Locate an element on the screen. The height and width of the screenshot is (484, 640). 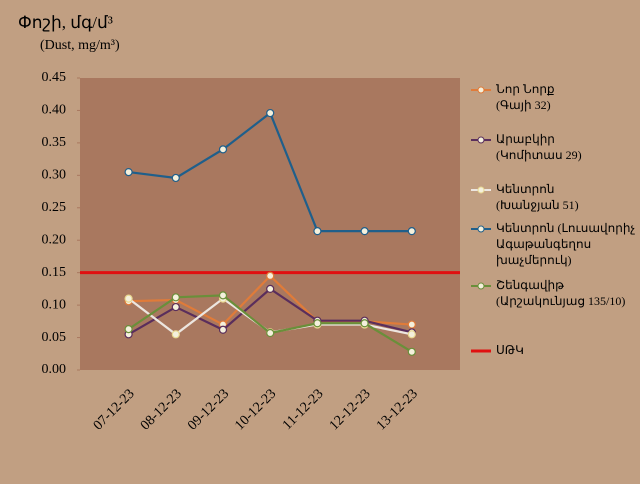
legend-label: ՍԹԿ is located at coordinates (510, 350).